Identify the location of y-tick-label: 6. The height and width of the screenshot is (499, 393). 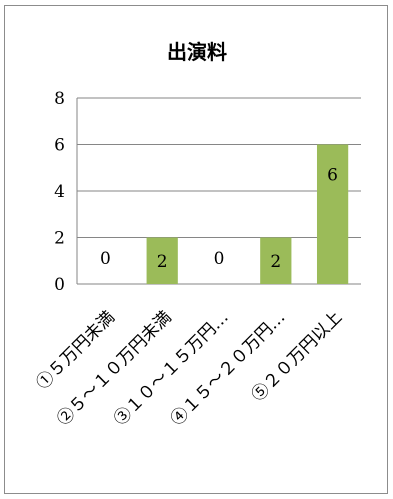
(59, 146).